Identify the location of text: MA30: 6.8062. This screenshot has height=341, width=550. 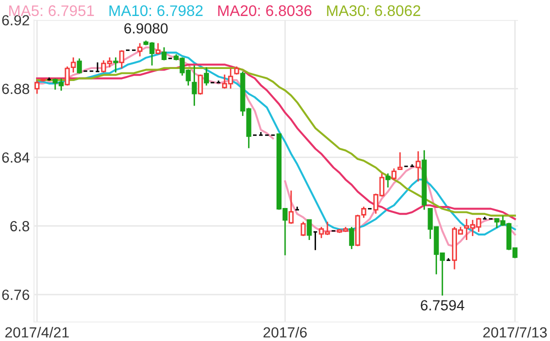
(373, 10).